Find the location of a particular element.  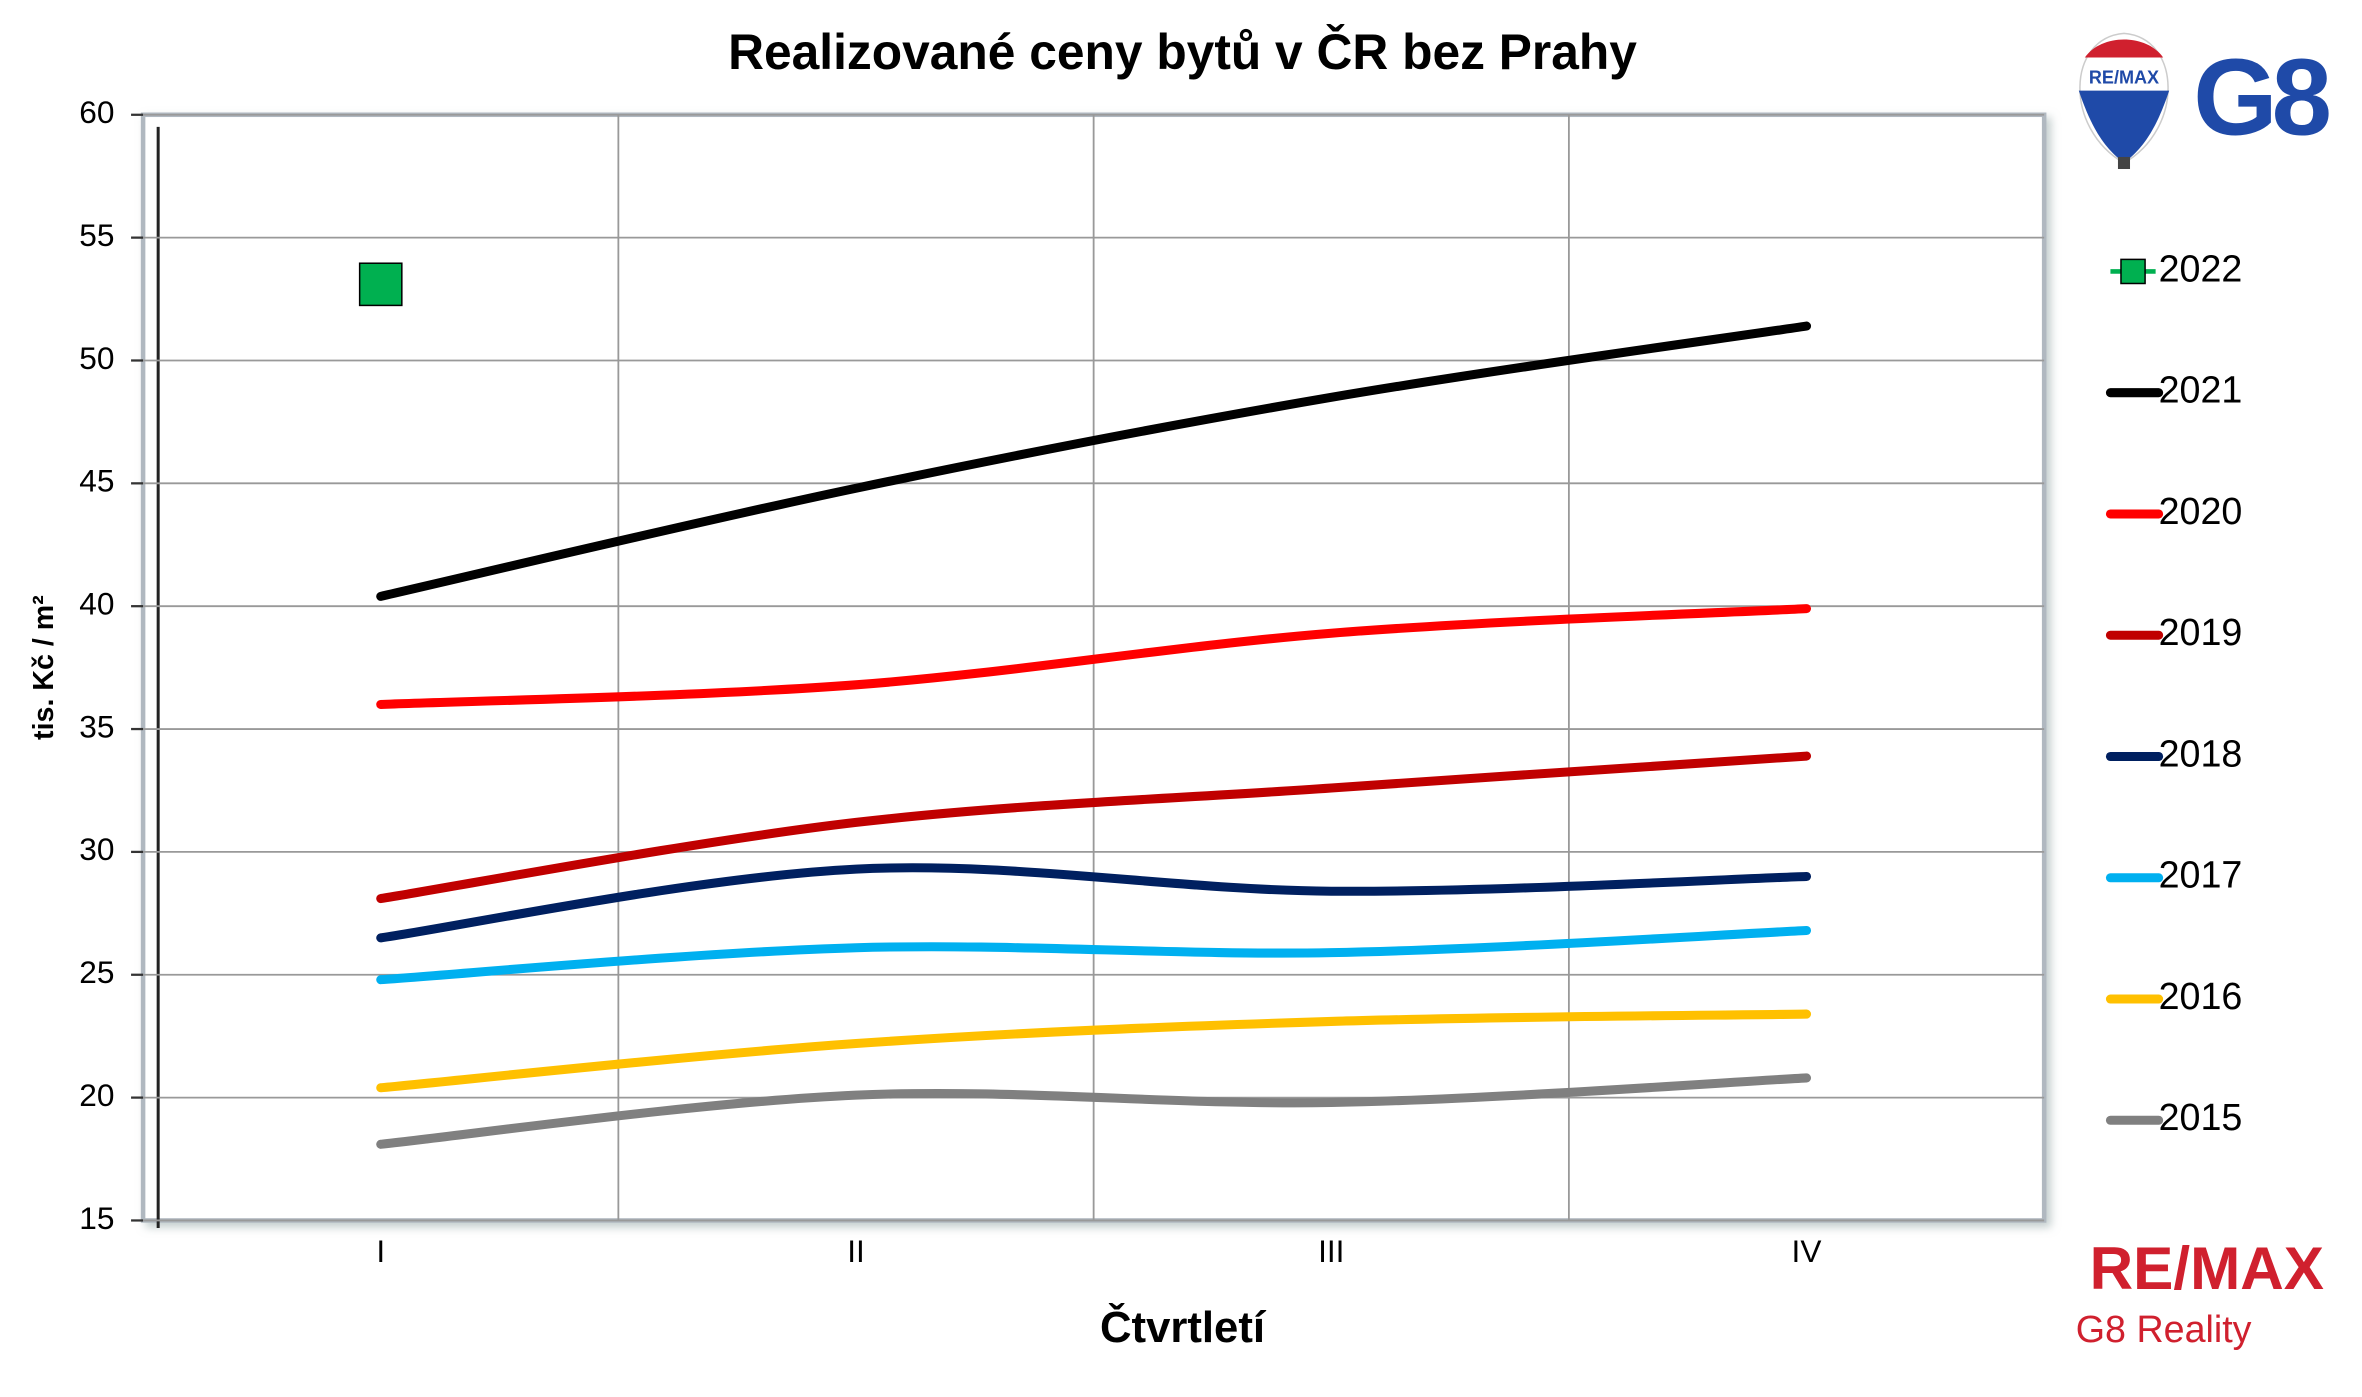

logo-text: G8 Reality is located at coordinates (2164, 1329).